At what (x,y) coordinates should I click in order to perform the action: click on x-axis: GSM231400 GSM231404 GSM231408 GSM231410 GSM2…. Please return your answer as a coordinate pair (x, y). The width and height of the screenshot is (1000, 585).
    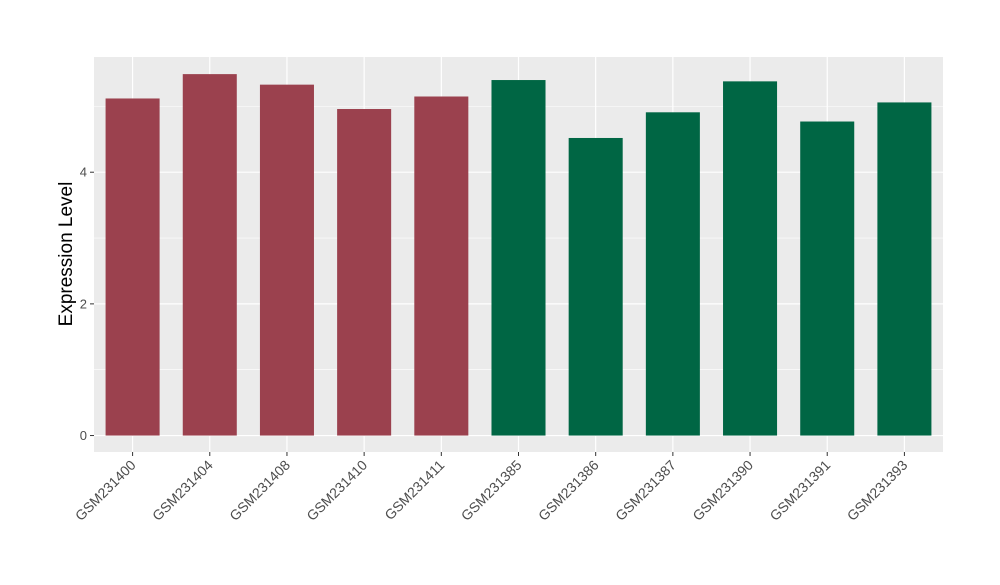
    Looking at the image, I should click on (491, 488).